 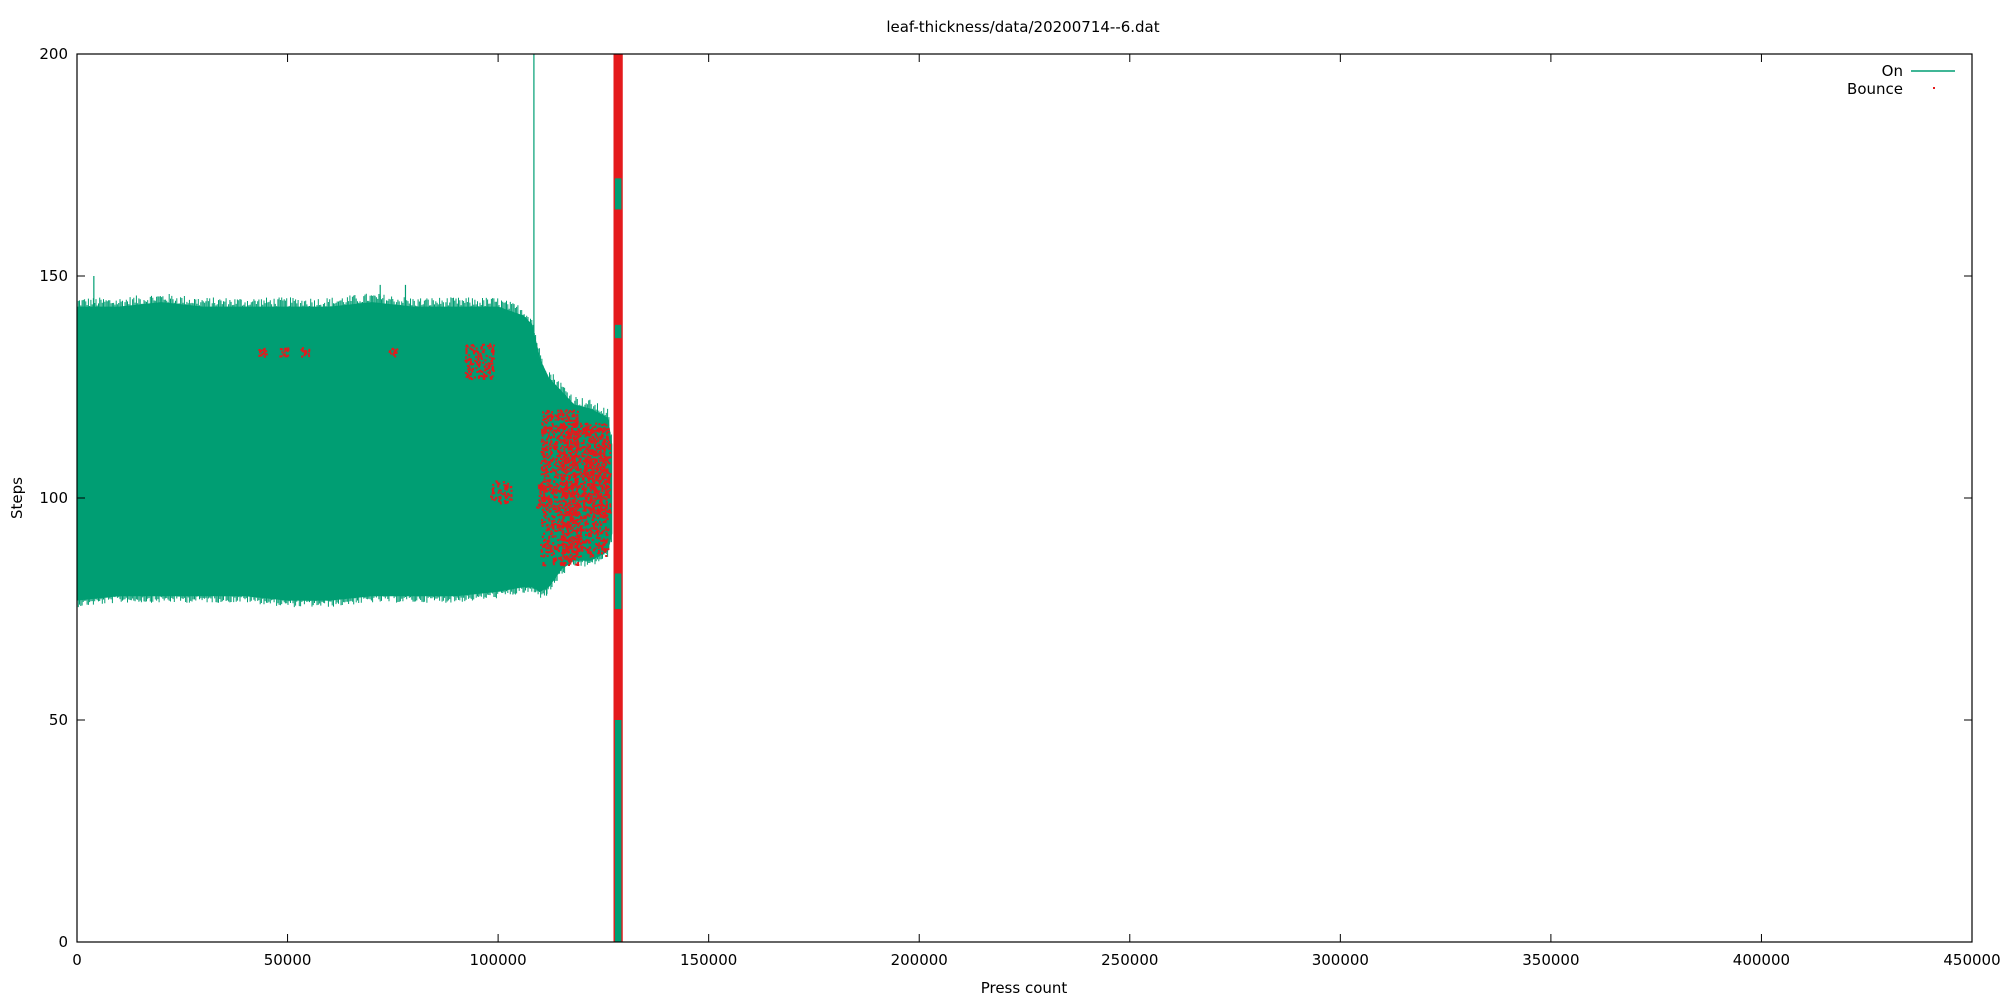 What do you see at coordinates (1024, 988) in the screenshot?
I see `x-axis-label: Press count` at bounding box center [1024, 988].